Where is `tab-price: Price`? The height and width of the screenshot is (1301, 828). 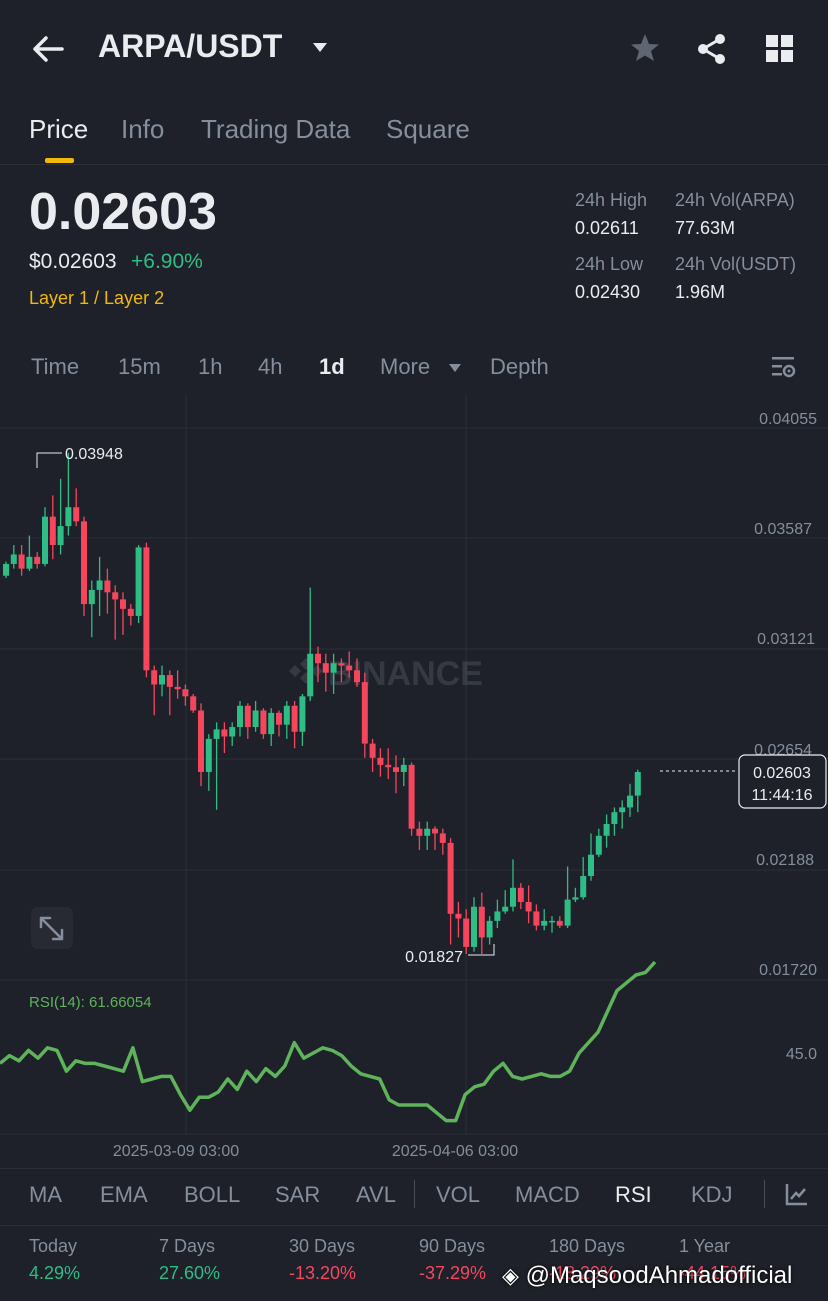
tab-price: Price is located at coordinates (59, 129).